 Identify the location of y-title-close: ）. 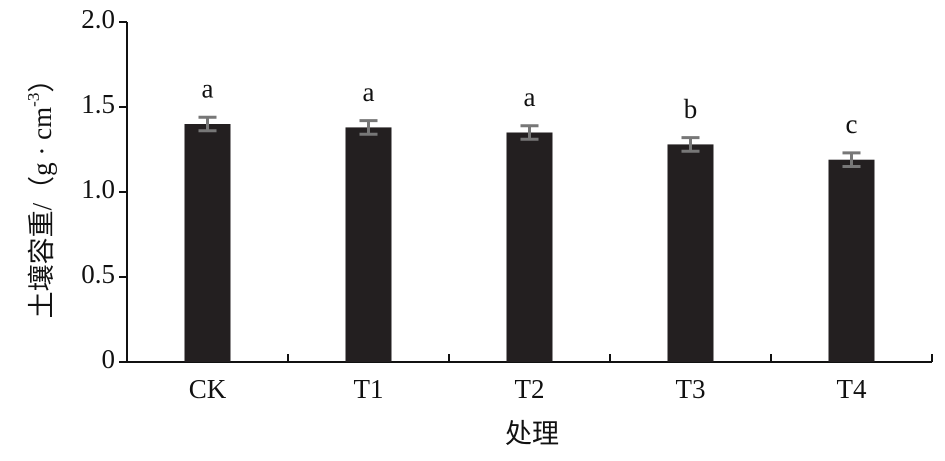
(42, 79).